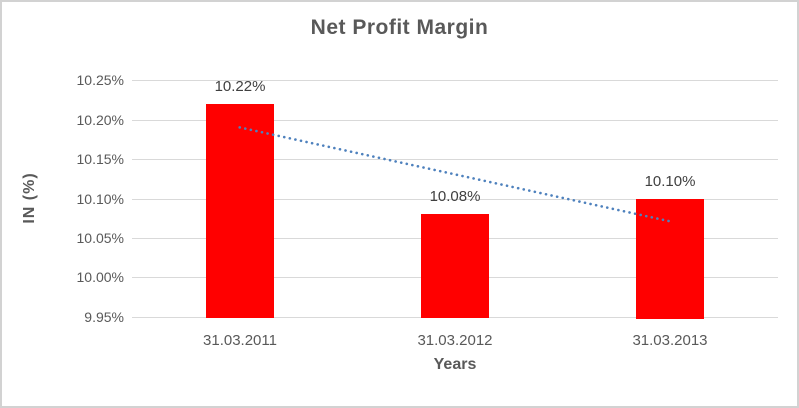 This screenshot has height=408, width=799. I want to click on bar-31.03.2011, so click(240, 211).